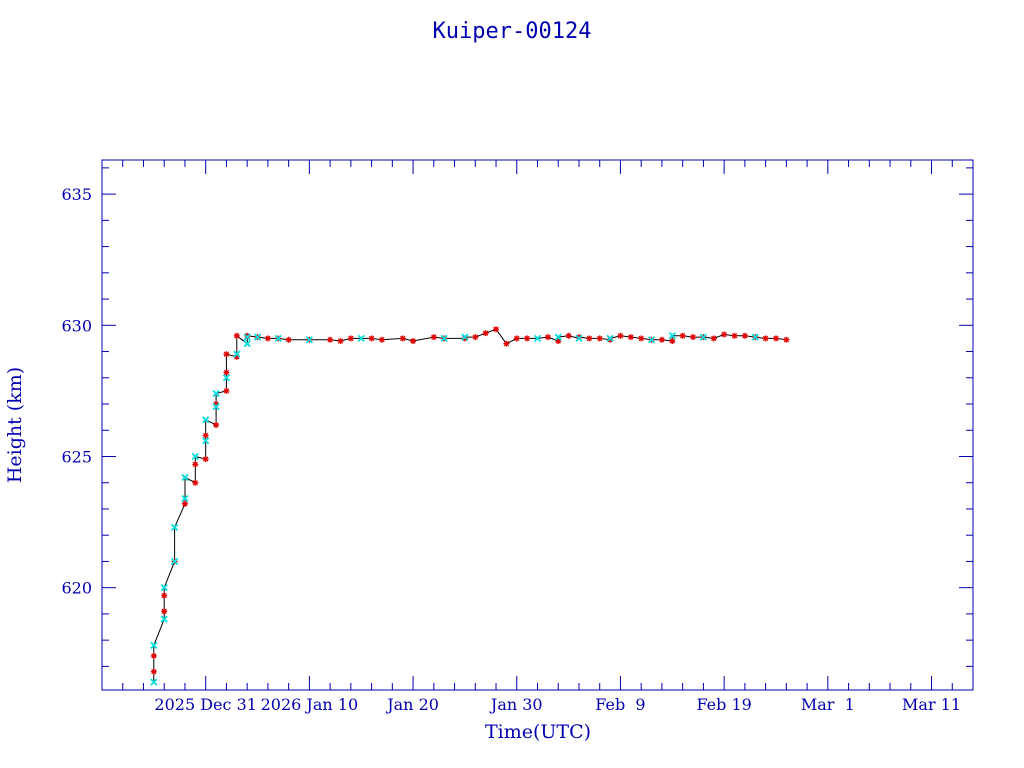 This screenshot has height=768, width=1024. I want to click on x-tick-label: Mar 1, so click(828, 704).